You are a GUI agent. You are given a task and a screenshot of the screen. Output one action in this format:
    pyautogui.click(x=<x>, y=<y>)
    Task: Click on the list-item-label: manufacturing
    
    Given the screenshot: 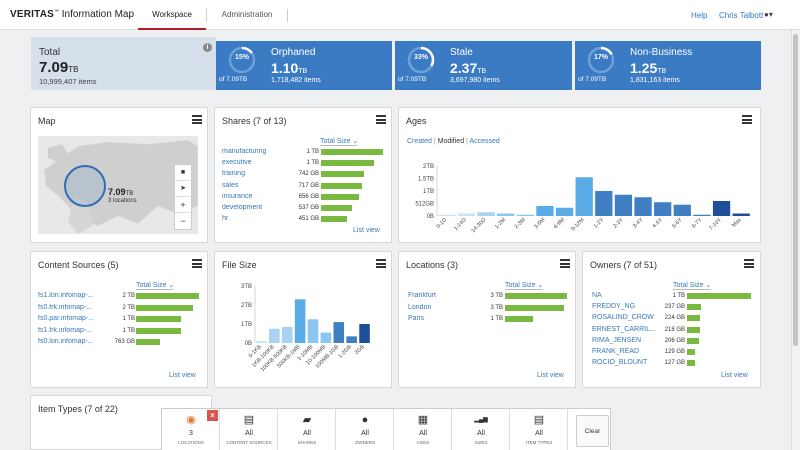 What is the action you would take?
    pyautogui.click(x=244, y=151)
    